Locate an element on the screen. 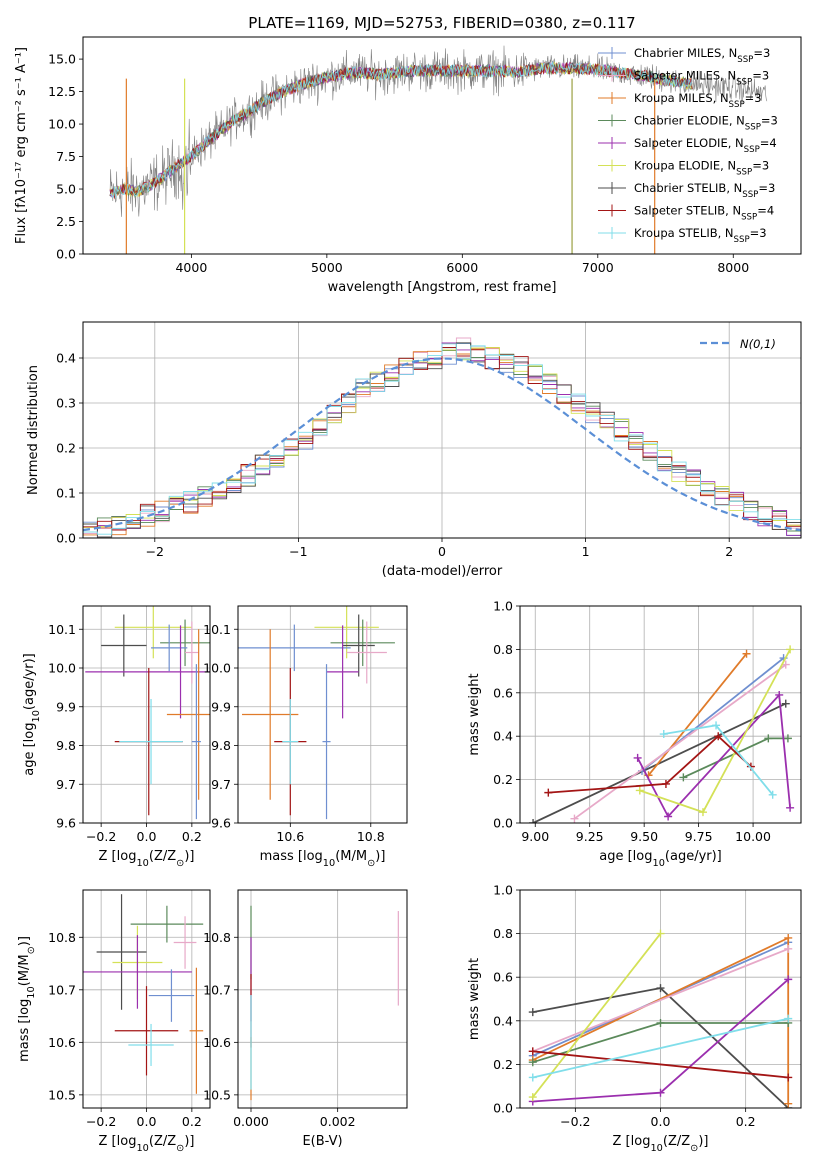 This screenshot has height=1170, width=819. x-tick-label: 10.8 is located at coordinates (371, 836).